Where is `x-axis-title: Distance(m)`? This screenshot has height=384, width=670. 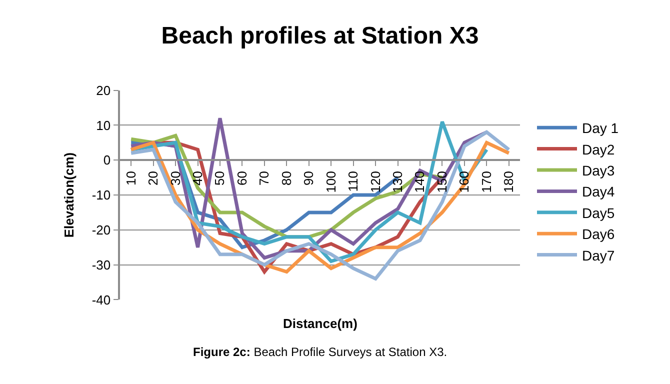 x-axis-title: Distance(m) is located at coordinates (320, 323).